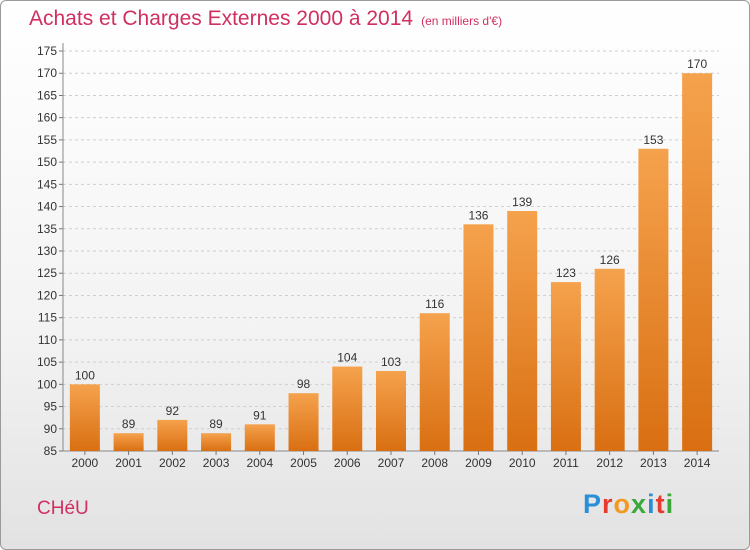 The width and height of the screenshot is (750, 550). I want to click on data-label: 126, so click(610, 260).